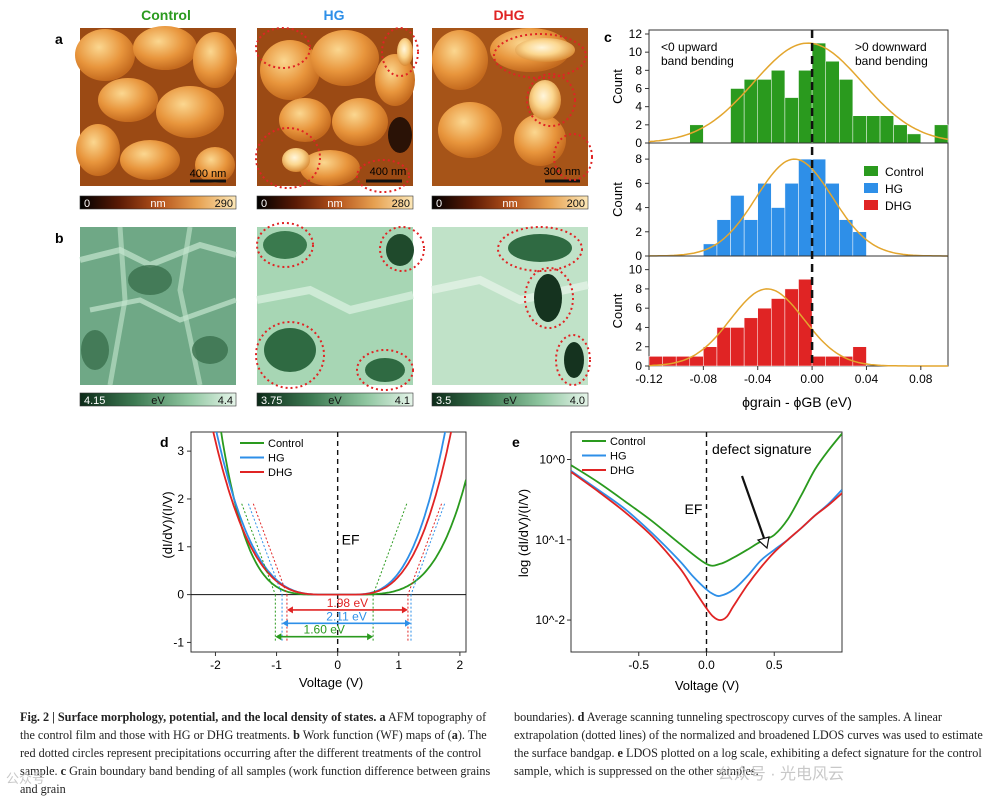 This screenshot has height=798, width=1001. Describe the element at coordinates (271, 401) in the screenshot. I see `svg-text: 3.75` at that location.